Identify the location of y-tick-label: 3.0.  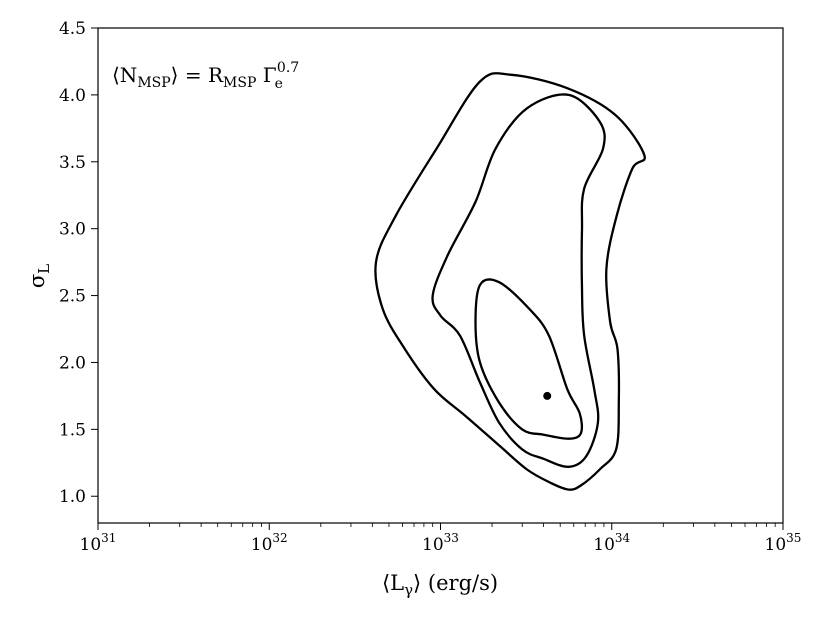
(72, 230).